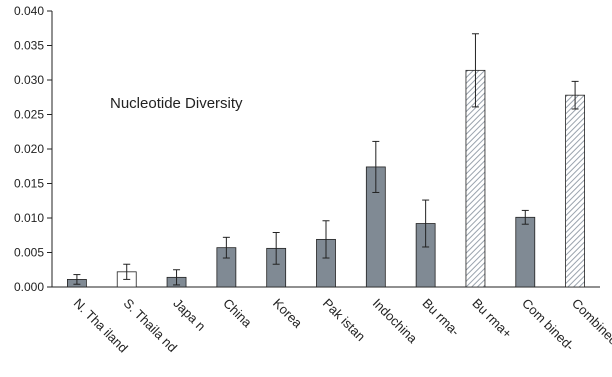  I want to click on x-tick-label: Pak istan, so click(344, 320).